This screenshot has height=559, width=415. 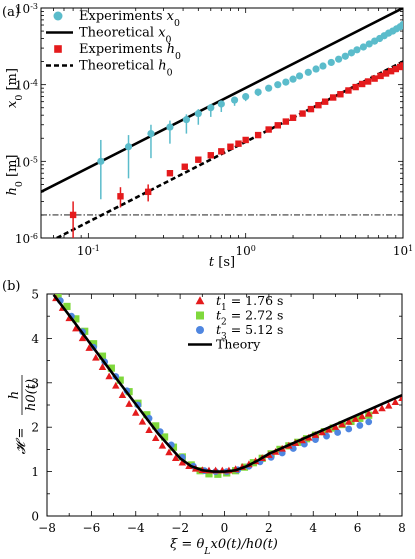 I want to click on legend-b, so click(x=200, y=321).